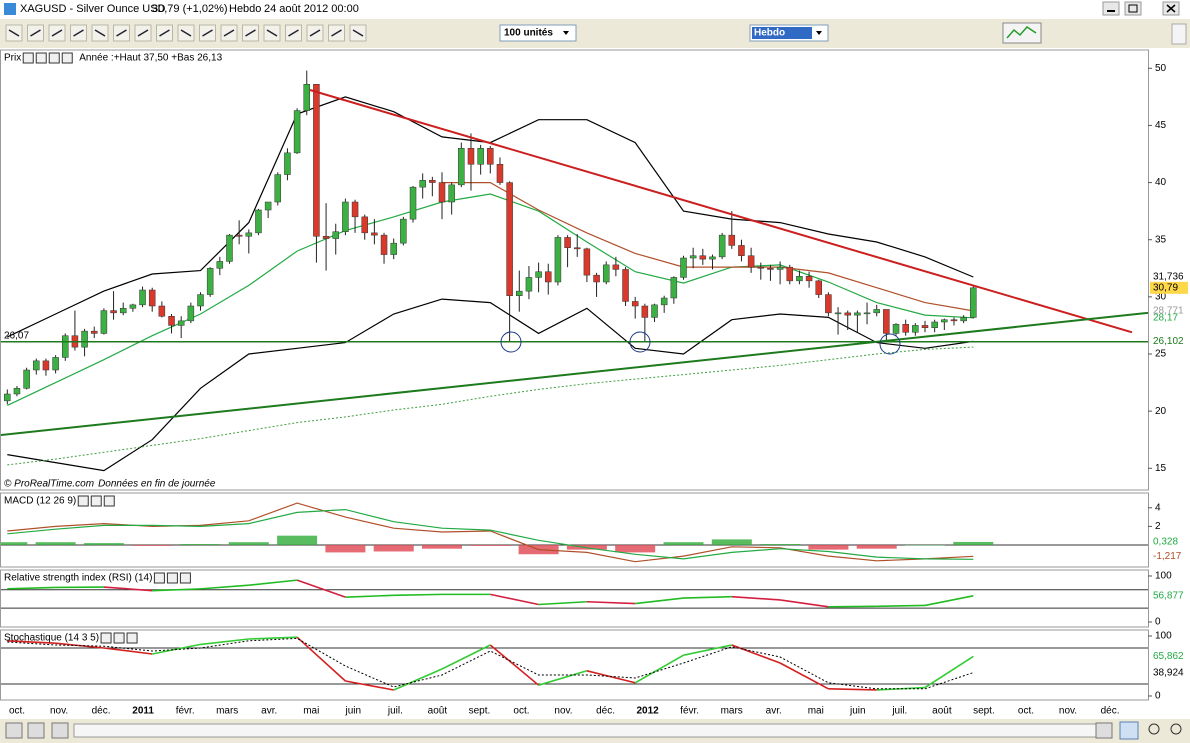 Image resolution: width=1190 pixels, height=743 pixels. I want to click on low-circle, so click(640, 342).